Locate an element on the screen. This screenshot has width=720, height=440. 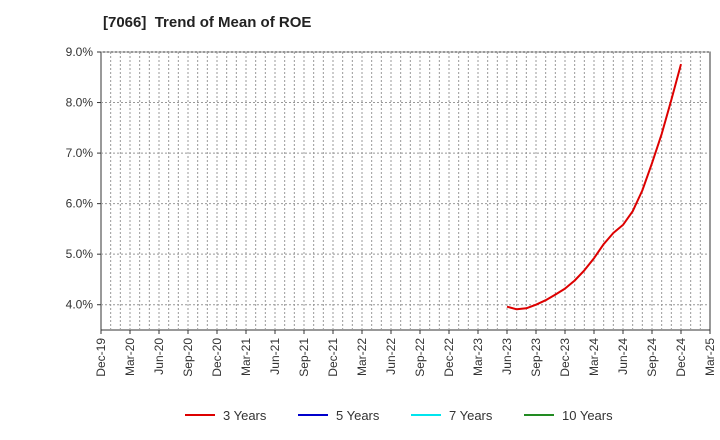
x-tick-label: Dec-20 is located at coordinates (217, 357).